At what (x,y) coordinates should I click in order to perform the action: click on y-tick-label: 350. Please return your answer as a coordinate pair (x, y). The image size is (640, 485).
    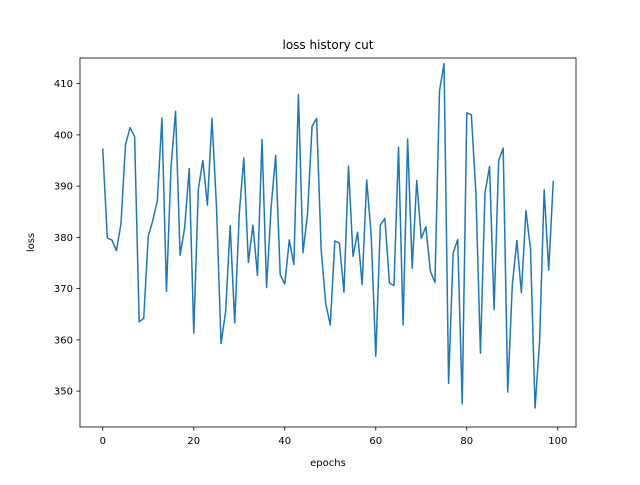
    Looking at the image, I should click on (63, 392).